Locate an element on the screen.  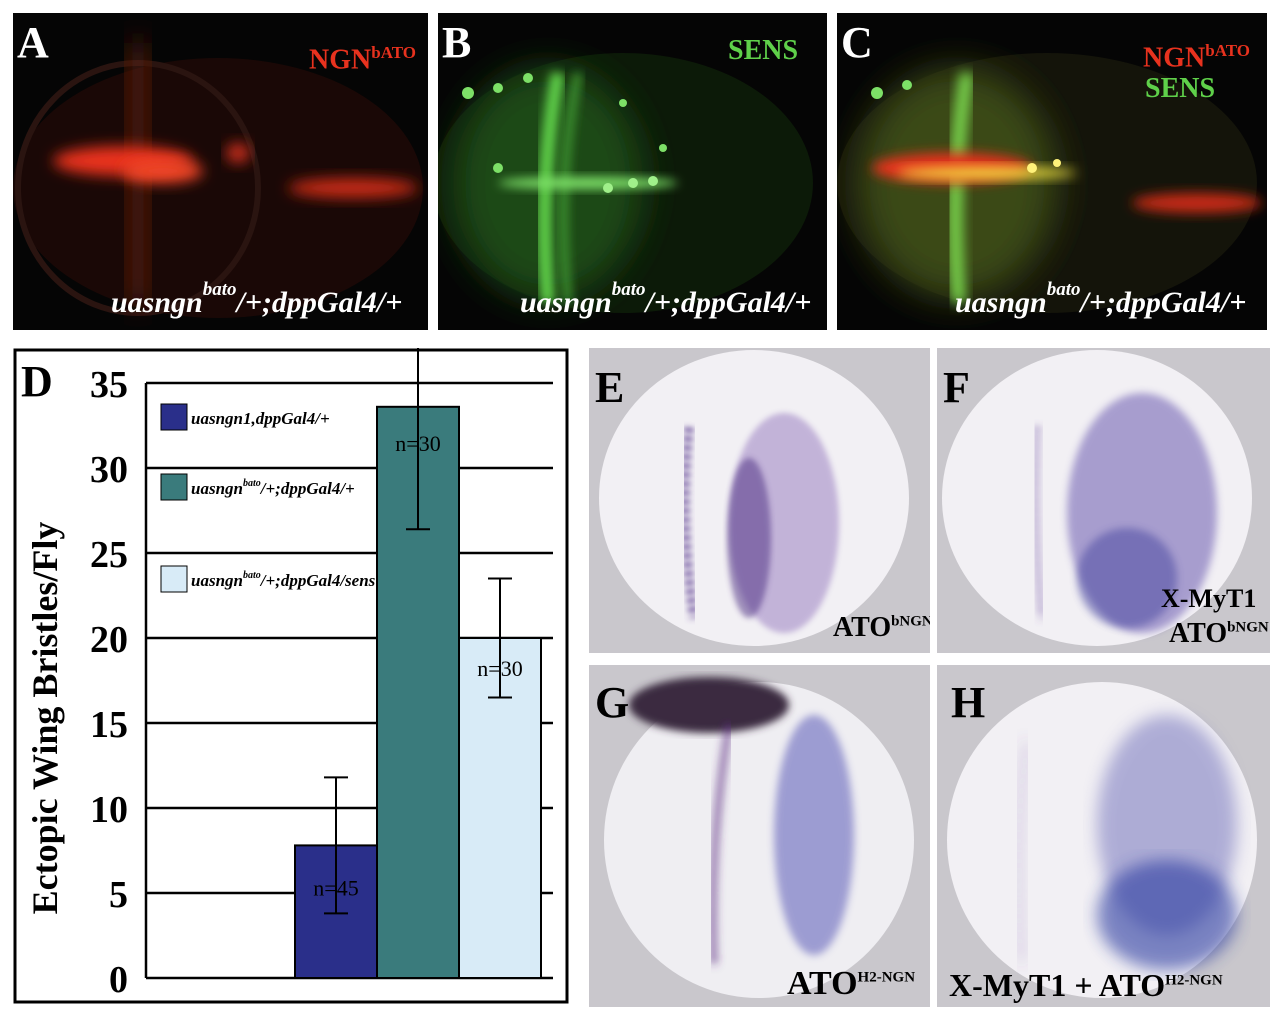
panel-f-label-1: X-MyT1 is located at coordinates (1209, 598).